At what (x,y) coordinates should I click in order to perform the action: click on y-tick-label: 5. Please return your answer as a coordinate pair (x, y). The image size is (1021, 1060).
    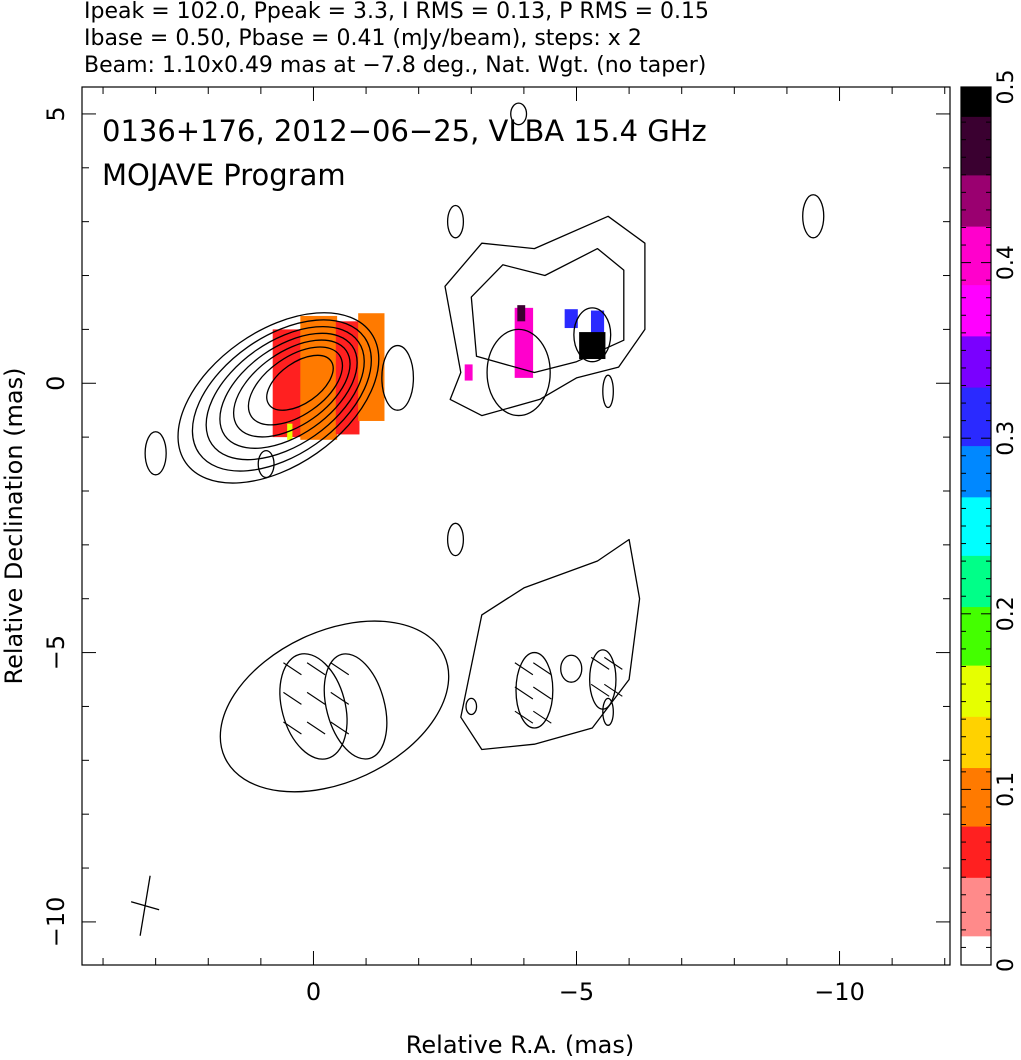
    Looking at the image, I should click on (56, 113).